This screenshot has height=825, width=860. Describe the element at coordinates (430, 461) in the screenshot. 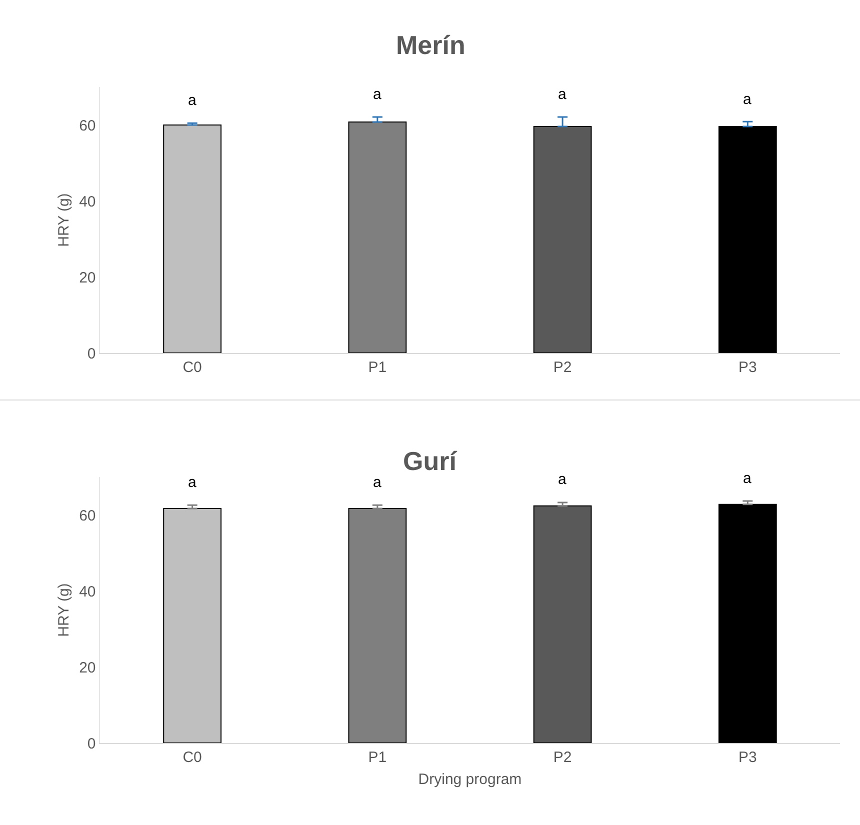

I see `chart-title: Gurí` at that location.